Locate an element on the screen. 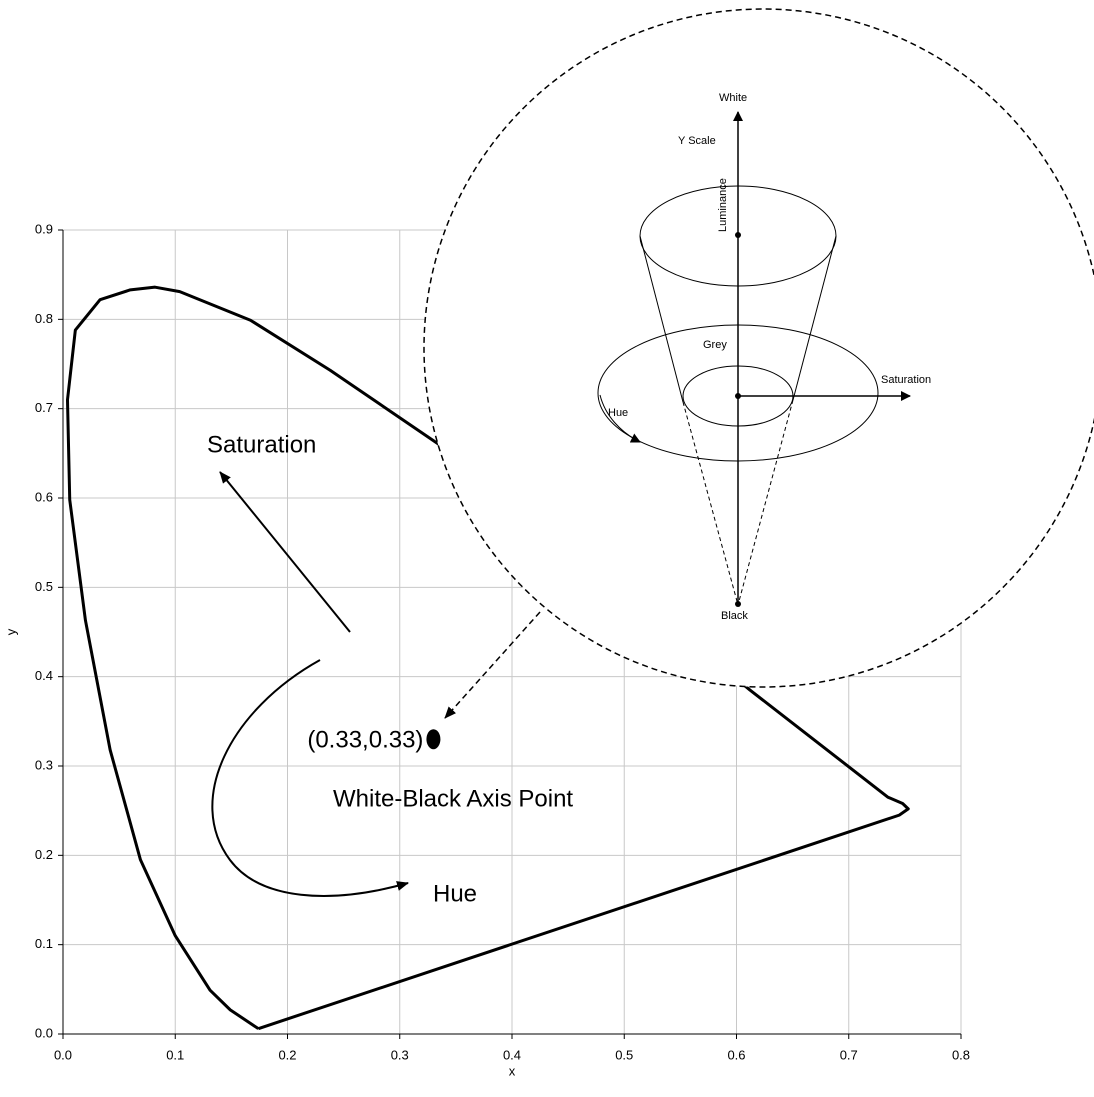 This screenshot has height=1097, width=1094. inset-label: Luminance is located at coordinates (723, 205).